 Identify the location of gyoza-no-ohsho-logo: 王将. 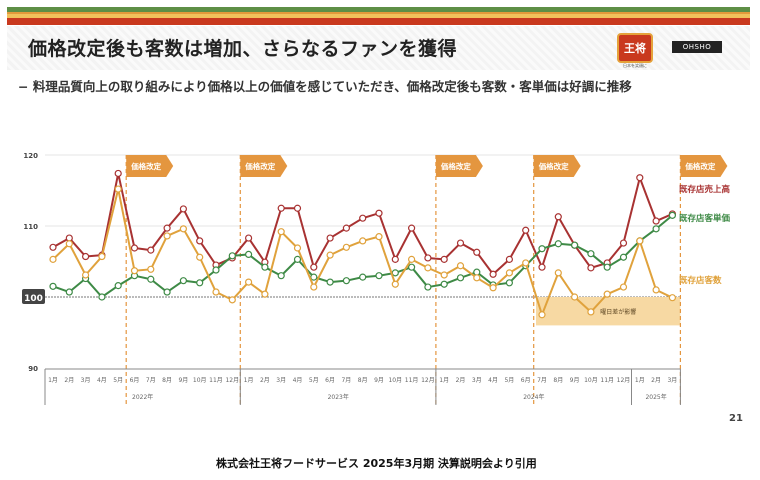
(635, 48).